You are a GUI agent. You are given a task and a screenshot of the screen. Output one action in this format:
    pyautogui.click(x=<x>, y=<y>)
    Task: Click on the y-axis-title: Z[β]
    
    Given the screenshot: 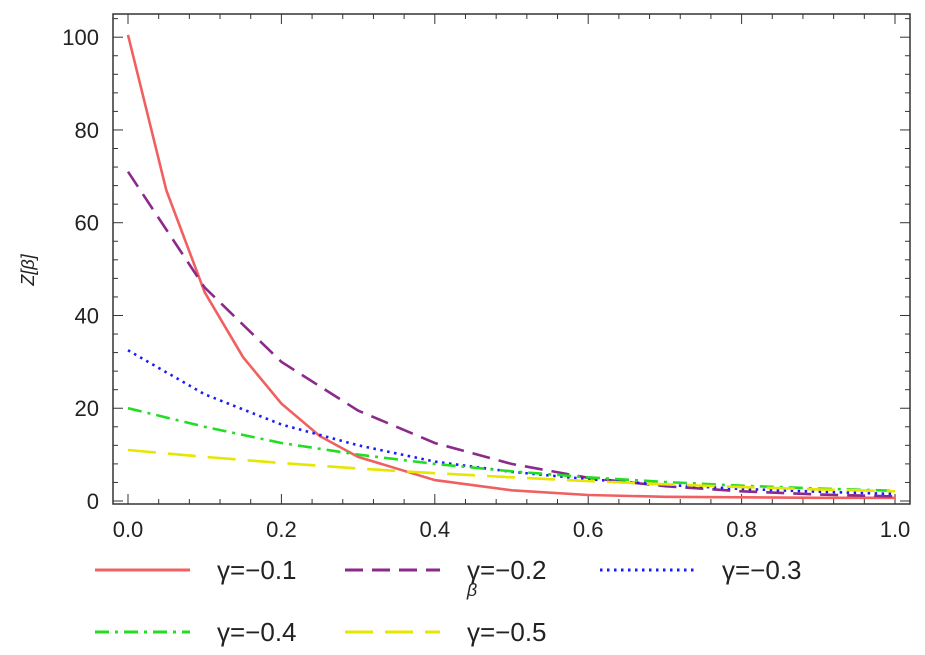 What is the action you would take?
    pyautogui.click(x=28, y=269)
    